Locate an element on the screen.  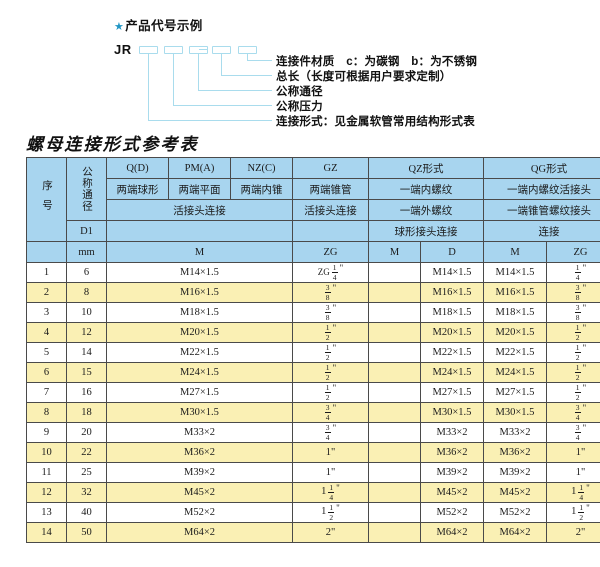
page-title: 螺母连接形式参考表 is located at coordinates (112, 145).